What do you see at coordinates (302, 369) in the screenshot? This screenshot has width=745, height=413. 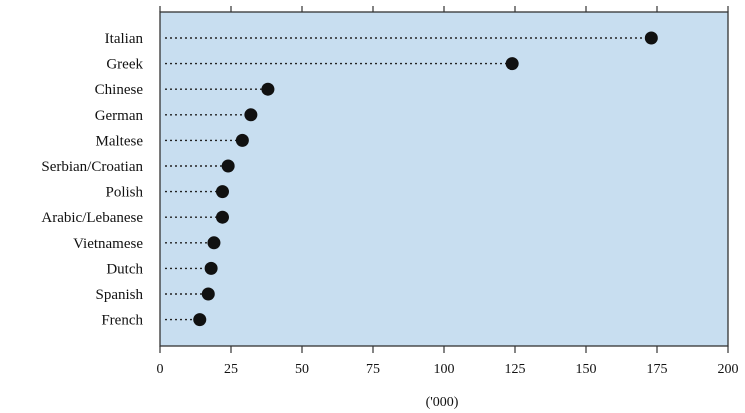 I see `x-tick-label: 50` at bounding box center [302, 369].